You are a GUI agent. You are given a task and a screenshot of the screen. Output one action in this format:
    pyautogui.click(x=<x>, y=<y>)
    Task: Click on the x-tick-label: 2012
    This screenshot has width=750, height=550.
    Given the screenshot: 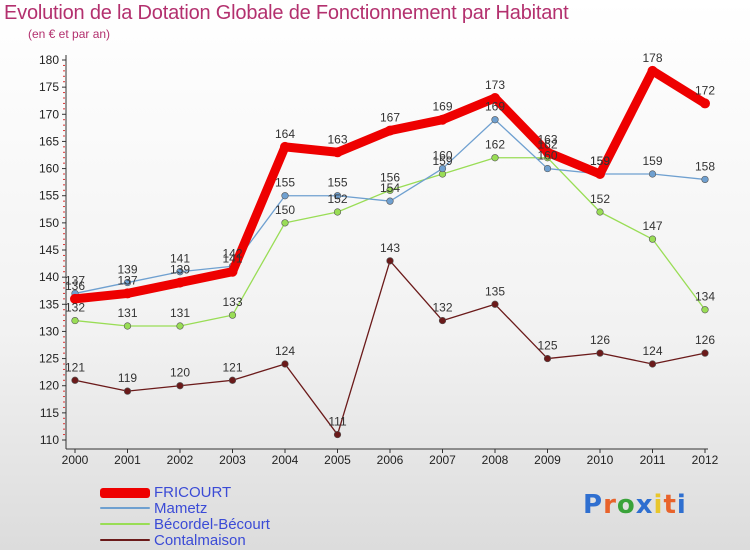 What is the action you would take?
    pyautogui.click(x=705, y=460)
    